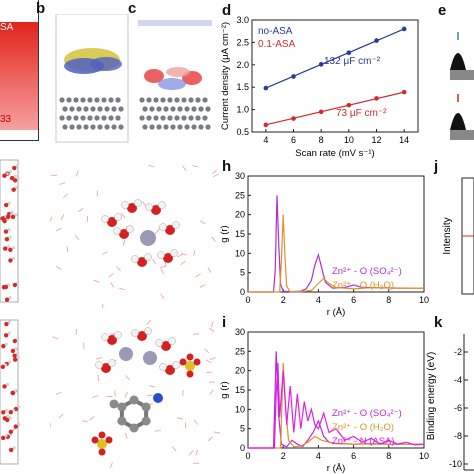  Describe the element at coordinates (242, 87) in the screenshot. I see `y-tick-label: 1.5` at that location.